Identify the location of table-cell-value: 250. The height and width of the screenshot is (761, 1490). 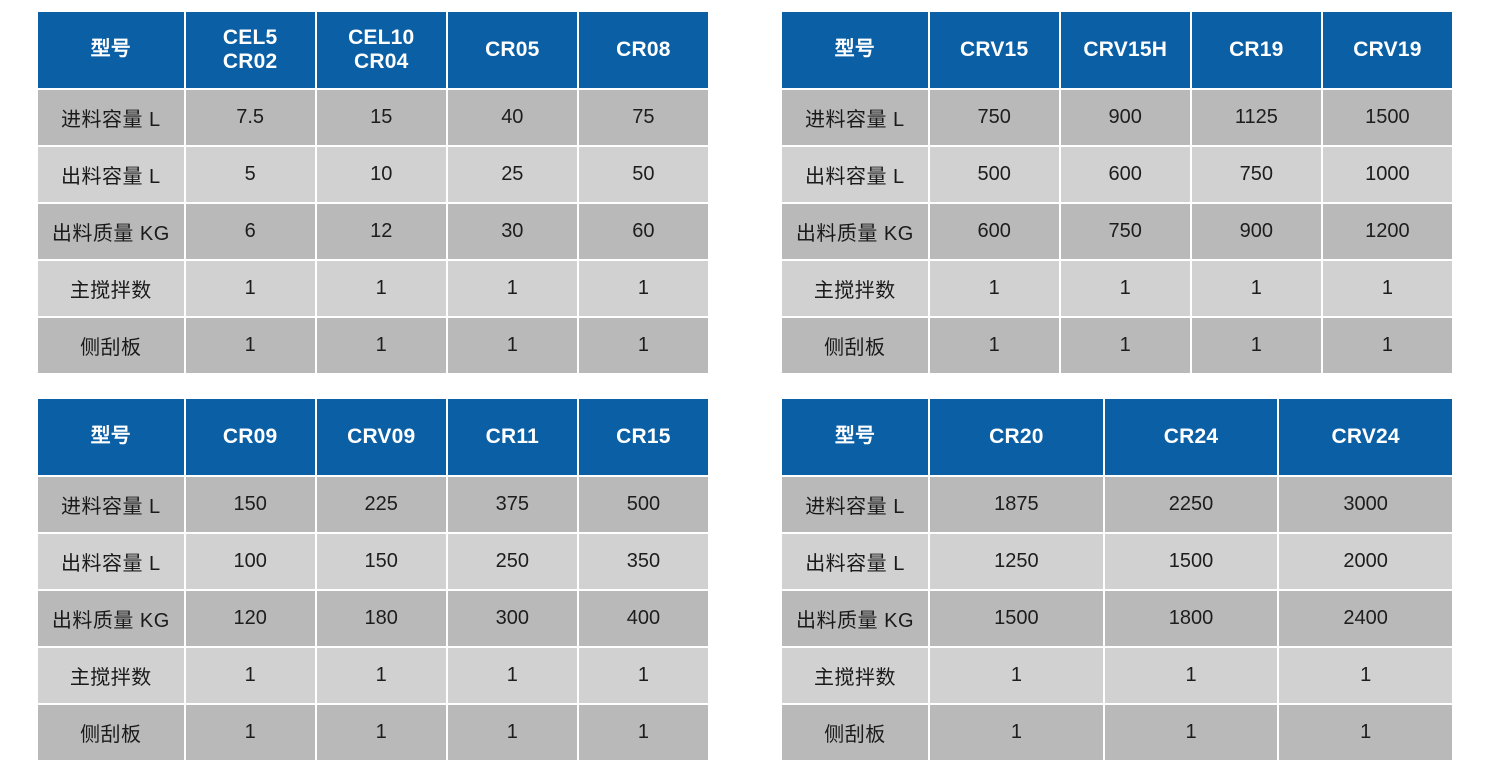
(513, 562).